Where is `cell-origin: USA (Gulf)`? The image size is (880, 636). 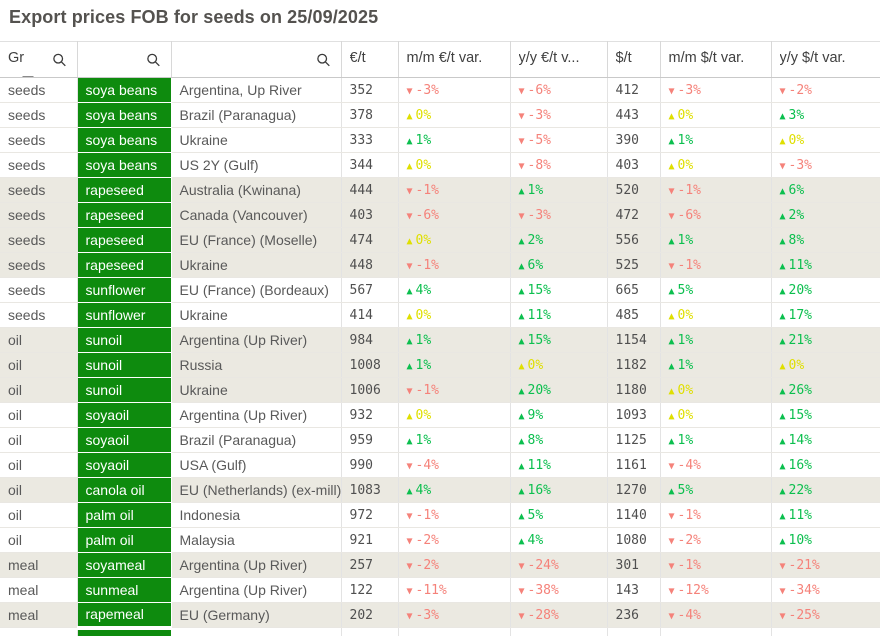
cell-origin: USA (Gulf) is located at coordinates (256, 465).